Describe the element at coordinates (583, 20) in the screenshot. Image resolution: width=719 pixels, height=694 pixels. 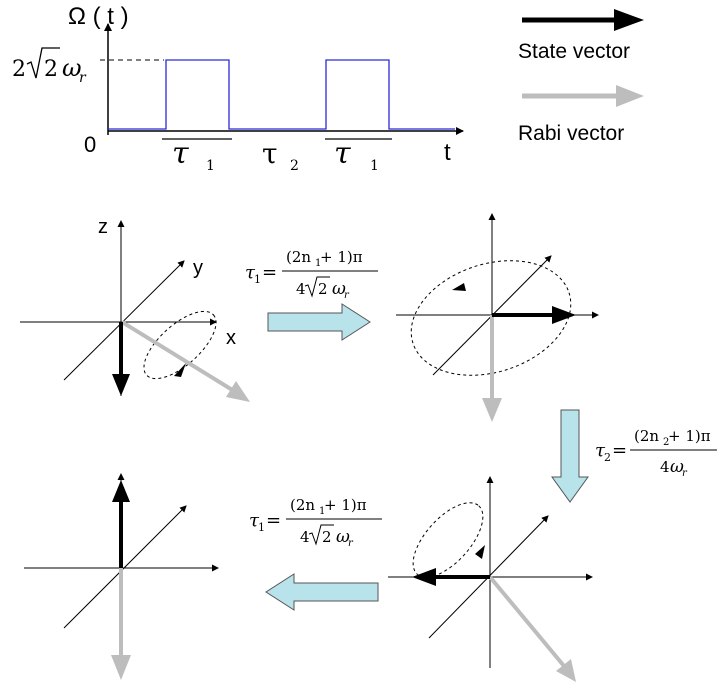
I see `legend-state-arrow` at that location.